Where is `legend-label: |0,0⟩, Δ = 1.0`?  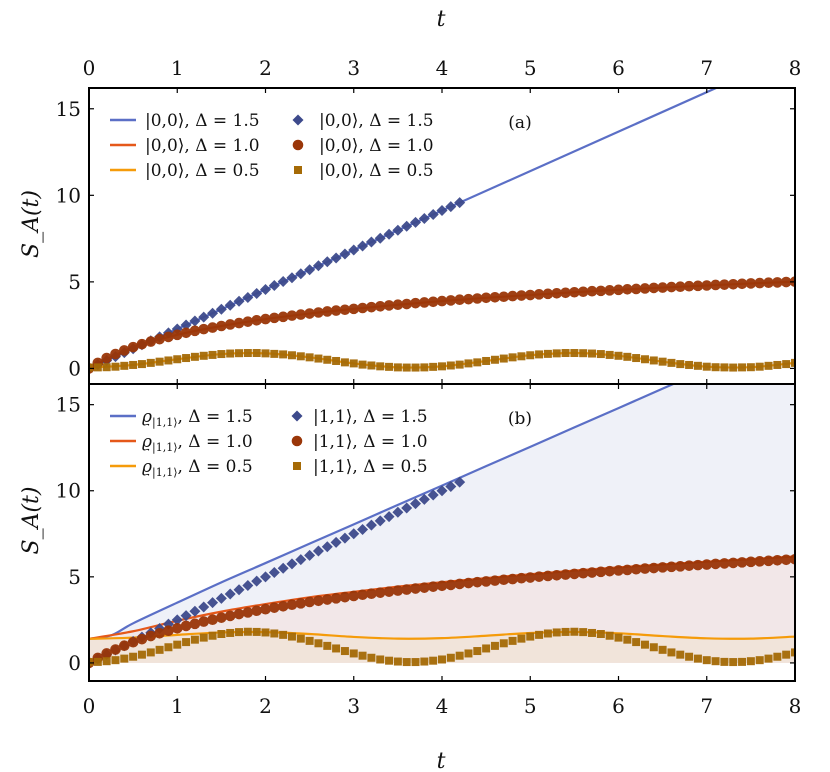 legend-label: |0,0⟩, Δ = 1.0 is located at coordinates (376, 146).